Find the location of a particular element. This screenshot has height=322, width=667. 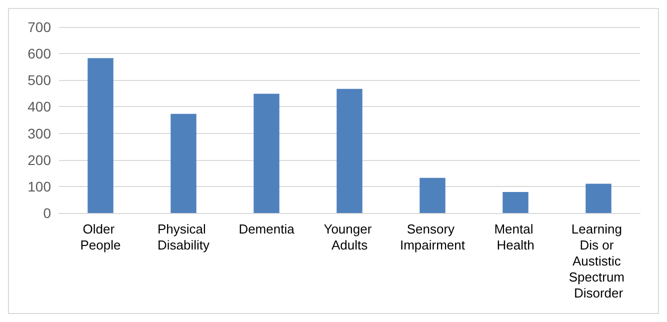

y-tick-label: 200 is located at coordinates (40, 160).